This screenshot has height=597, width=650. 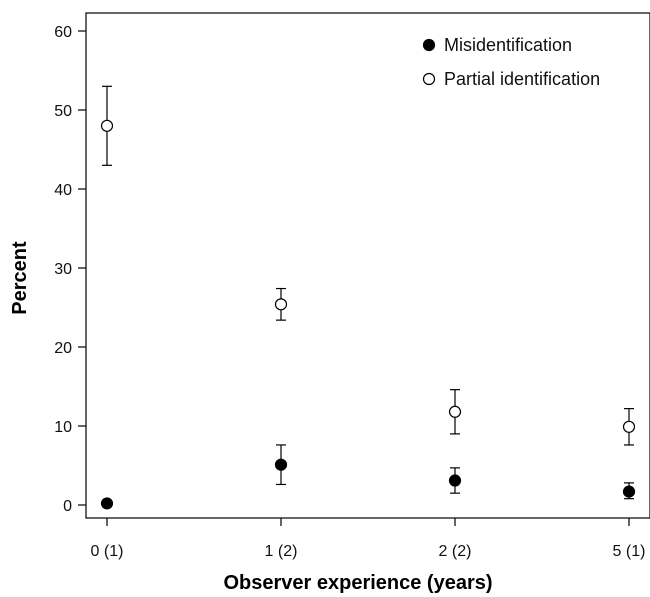 I want to click on y-tick-label-40: 40, so click(x=63, y=190).